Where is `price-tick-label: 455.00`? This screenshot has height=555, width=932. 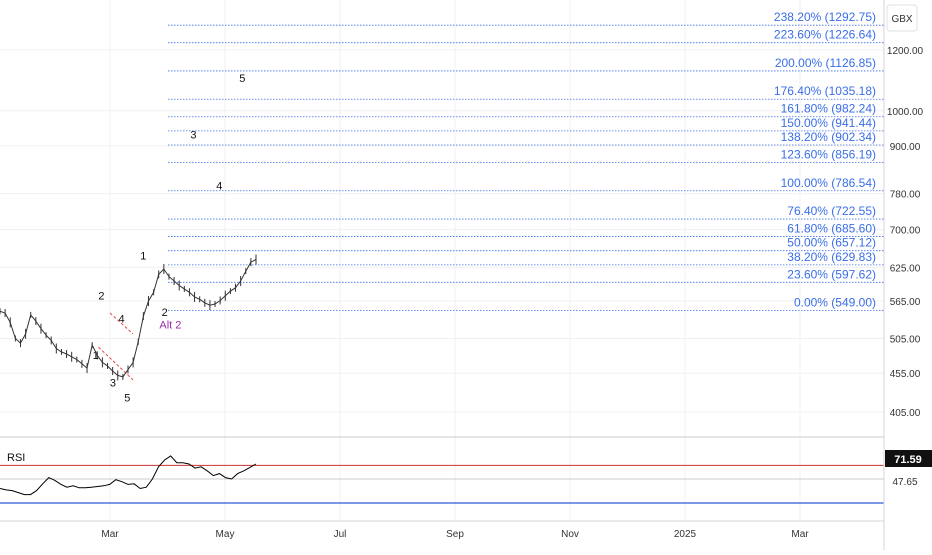
price-tick-label: 455.00 is located at coordinates (905, 374).